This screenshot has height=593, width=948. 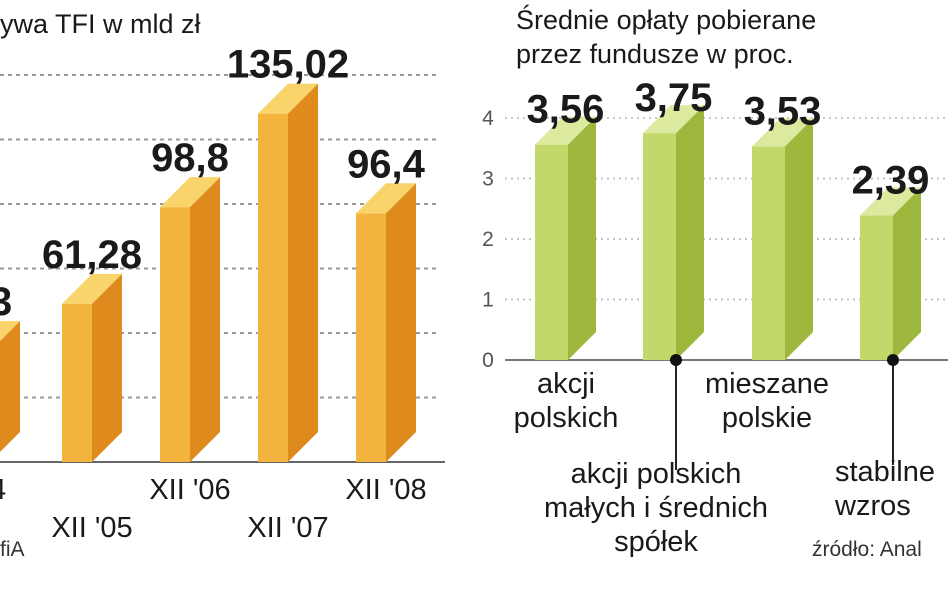 What do you see at coordinates (891, 180) in the screenshot?
I see `value-label: 2,39` at bounding box center [891, 180].